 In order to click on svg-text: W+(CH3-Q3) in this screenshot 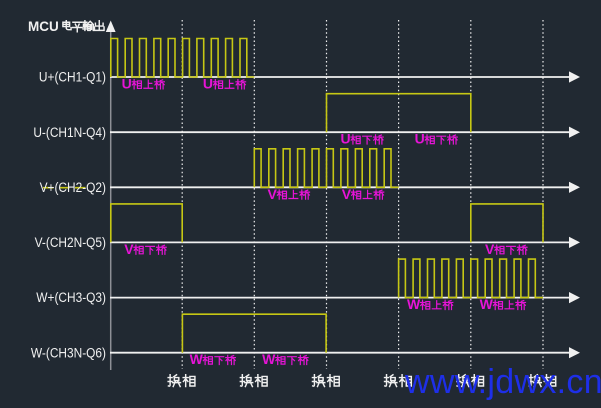, I will do `click(71, 297)`.